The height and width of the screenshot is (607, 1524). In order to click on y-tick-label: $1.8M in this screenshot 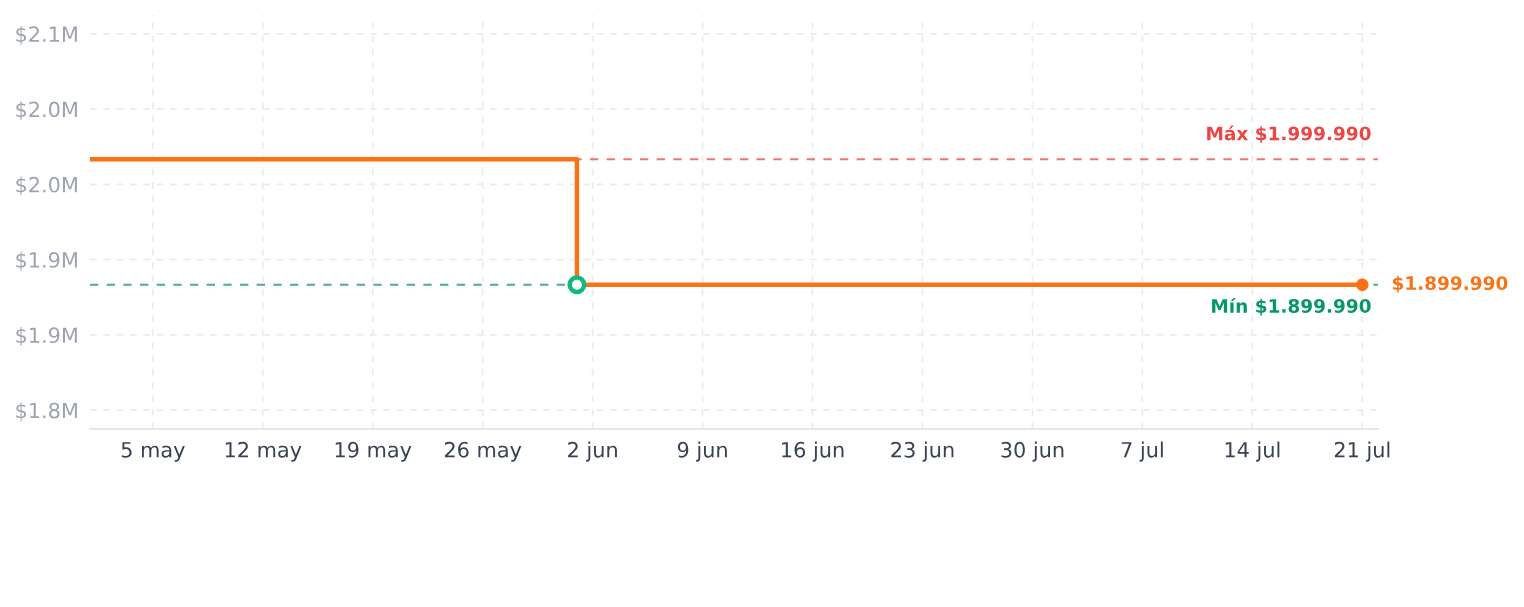, I will do `click(46, 412)`.